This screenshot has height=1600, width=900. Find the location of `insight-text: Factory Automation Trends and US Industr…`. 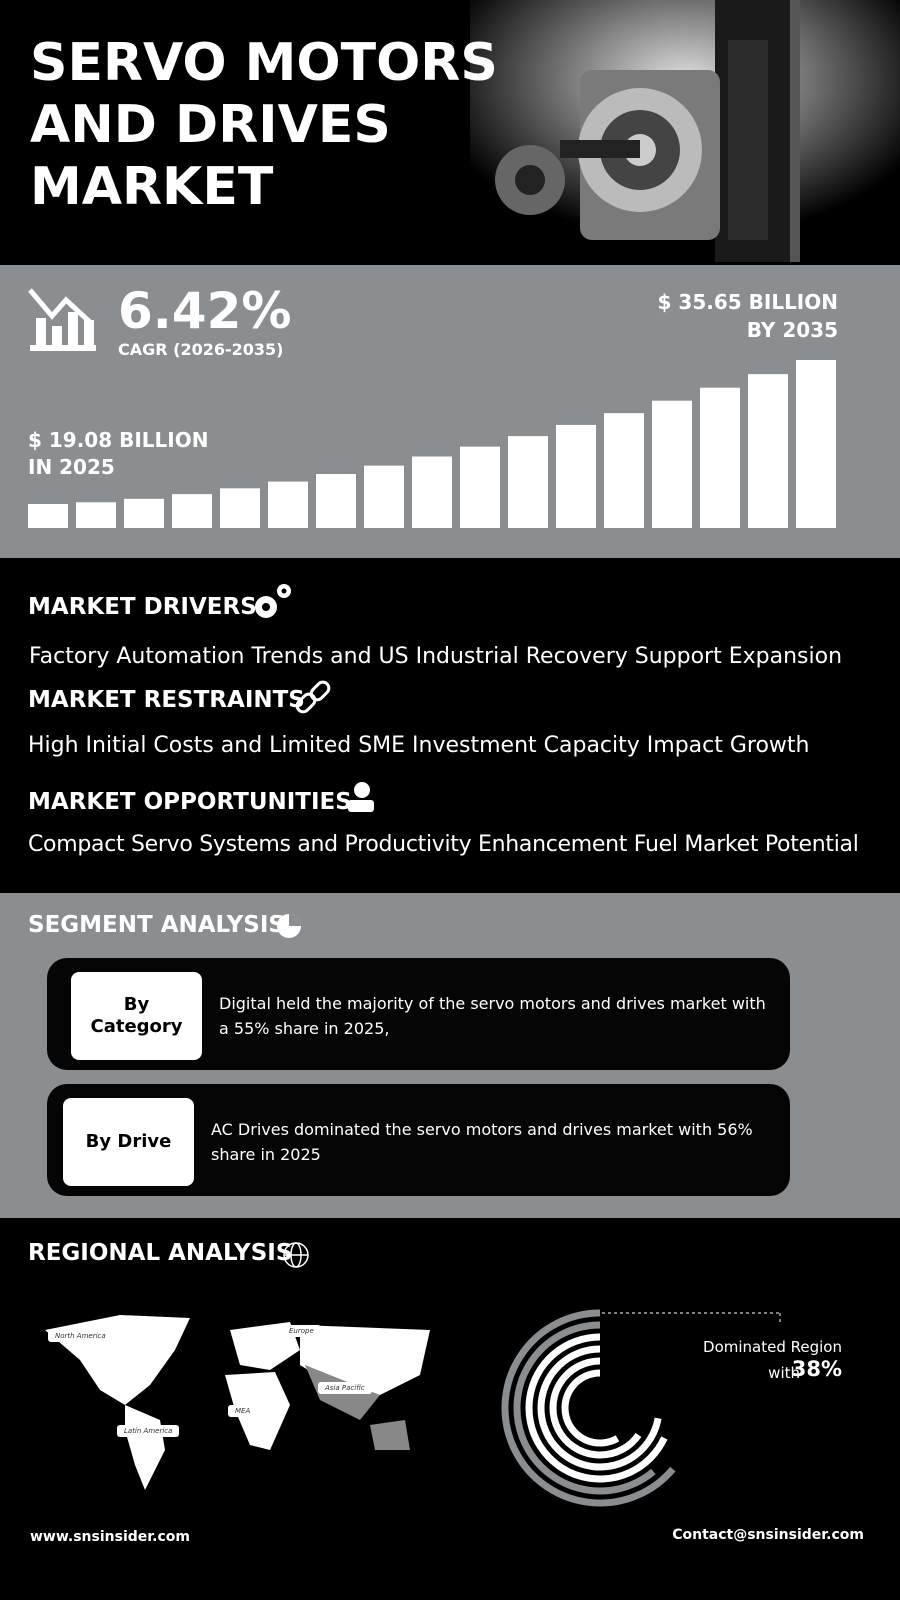

insight-text: Factory Automation Trends and US Industr… is located at coordinates (436, 656).